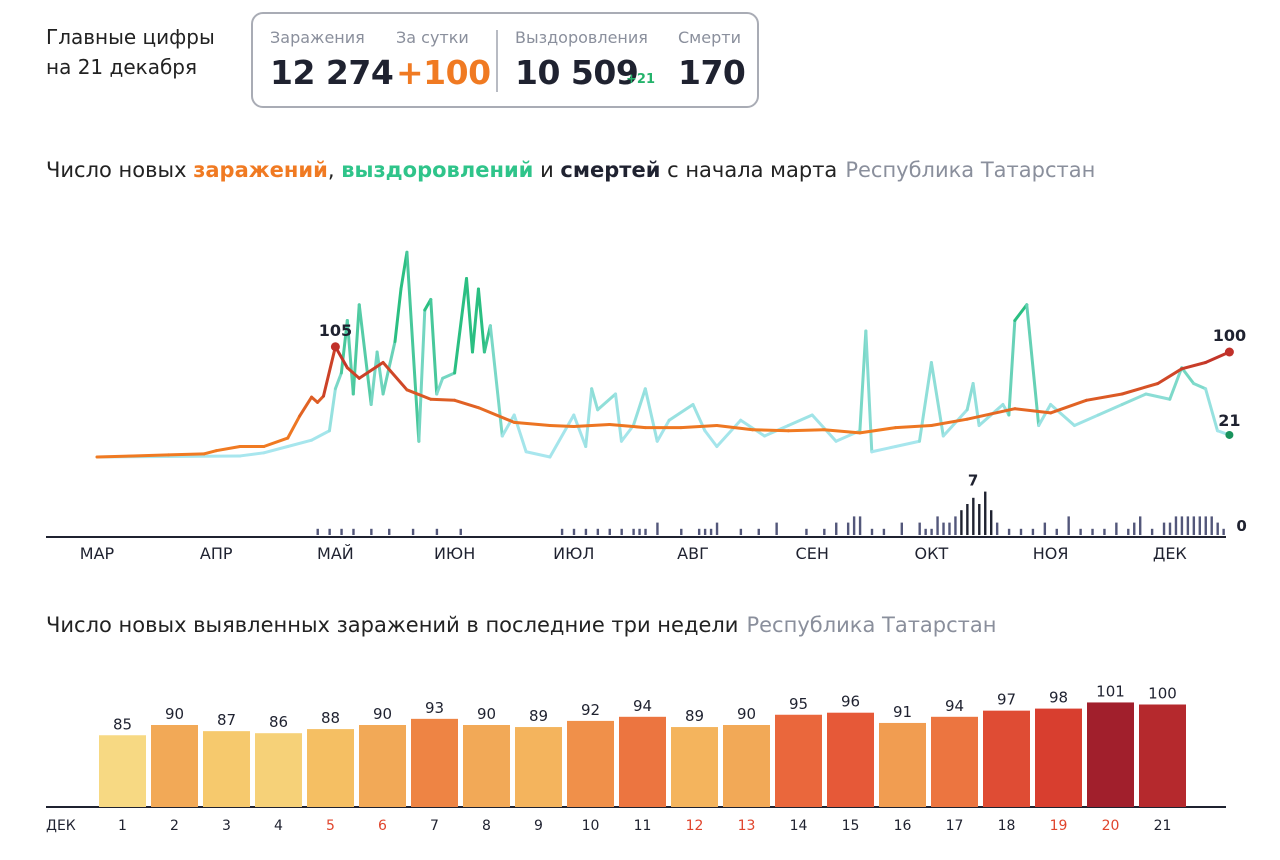  I want to click on bar-value-label: 98, so click(1058, 698).